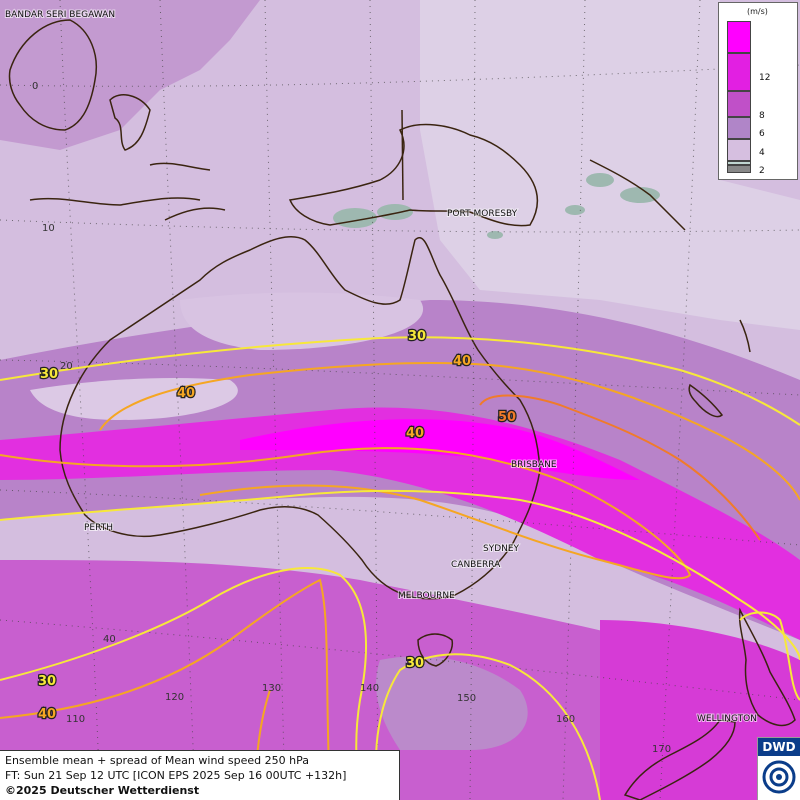  What do you see at coordinates (130, 122) in the screenshot?
I see `sulawesi-coast` at bounding box center [130, 122].